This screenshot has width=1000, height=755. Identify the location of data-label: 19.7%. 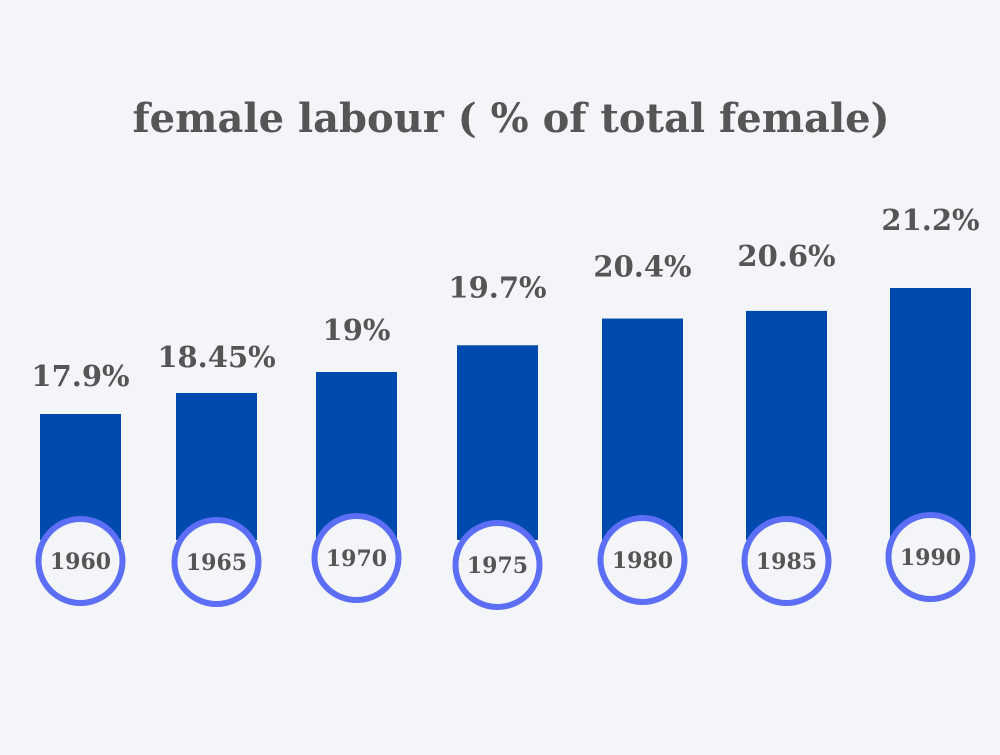
(497, 287).